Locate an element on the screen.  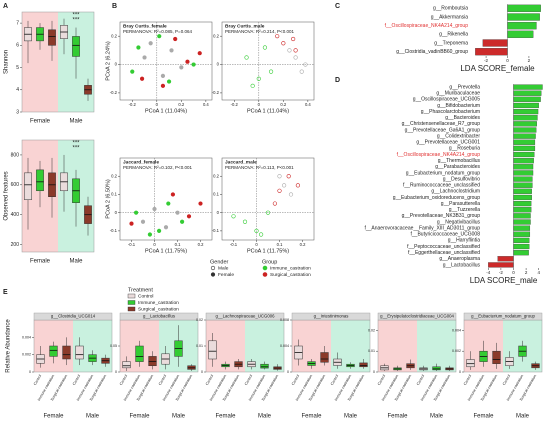
y-tick-label: -0.2 is located at coordinates (216, 92).